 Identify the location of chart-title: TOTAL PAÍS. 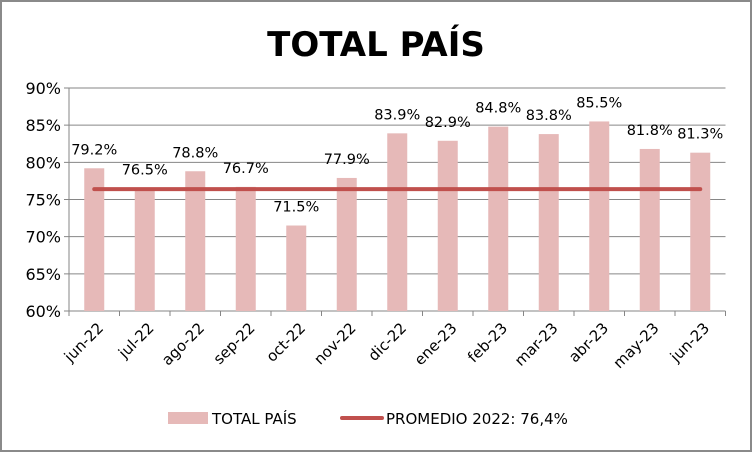
(376, 44).